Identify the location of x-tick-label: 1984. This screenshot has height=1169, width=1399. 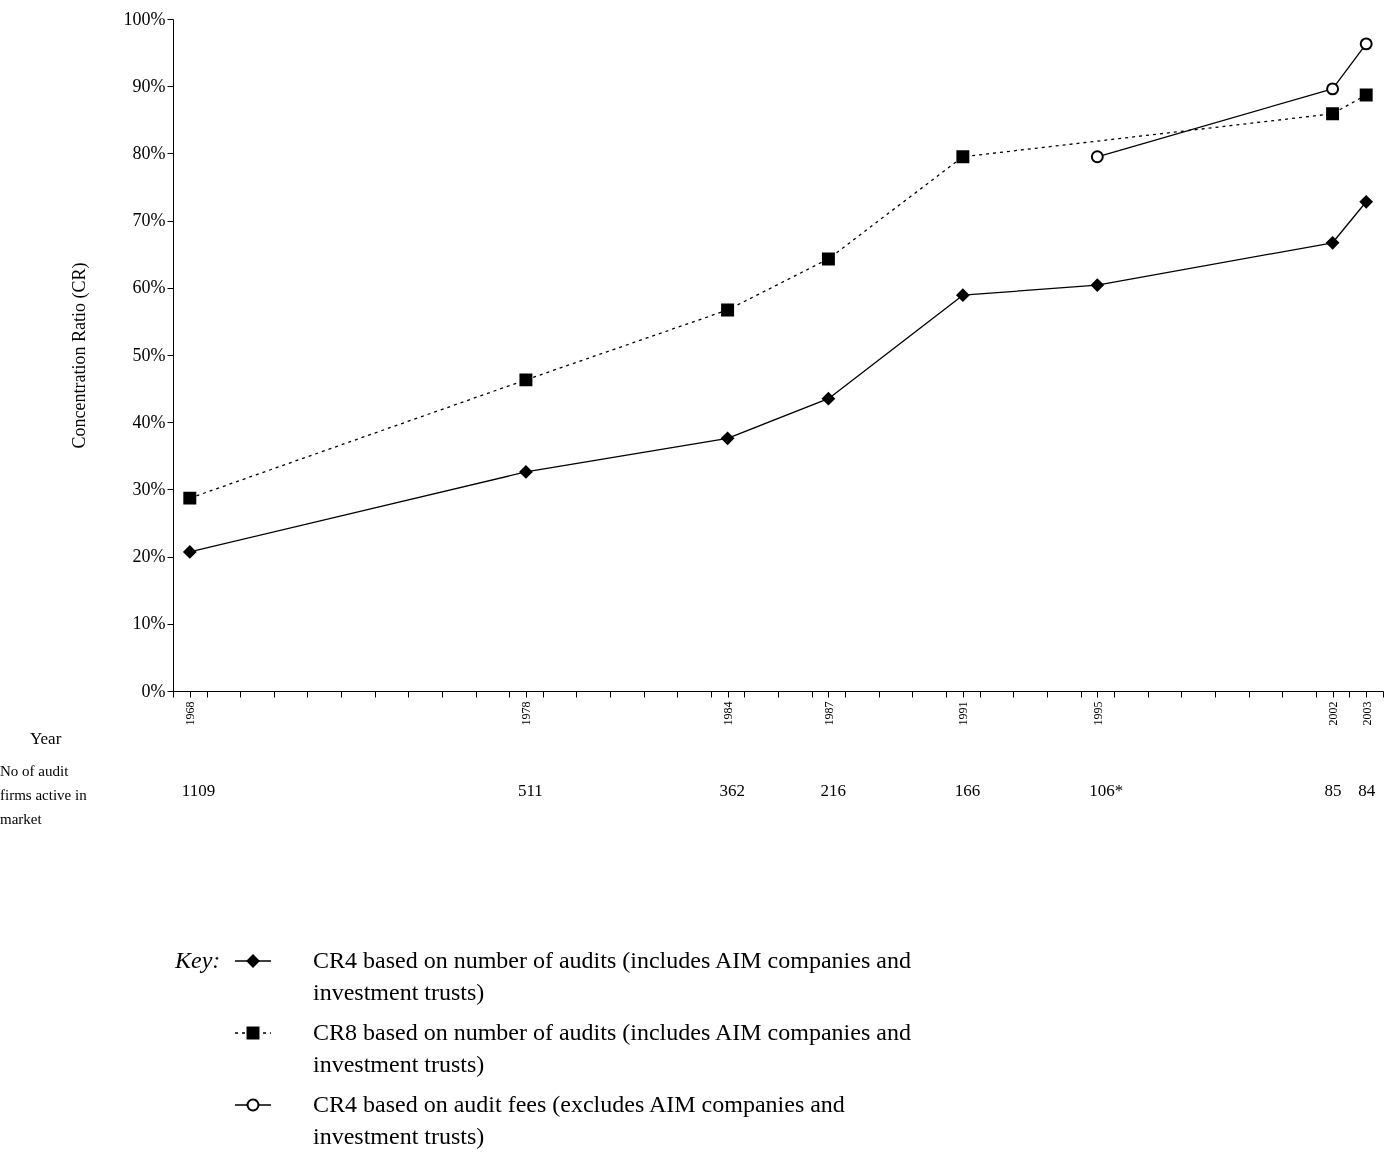
(728, 713).